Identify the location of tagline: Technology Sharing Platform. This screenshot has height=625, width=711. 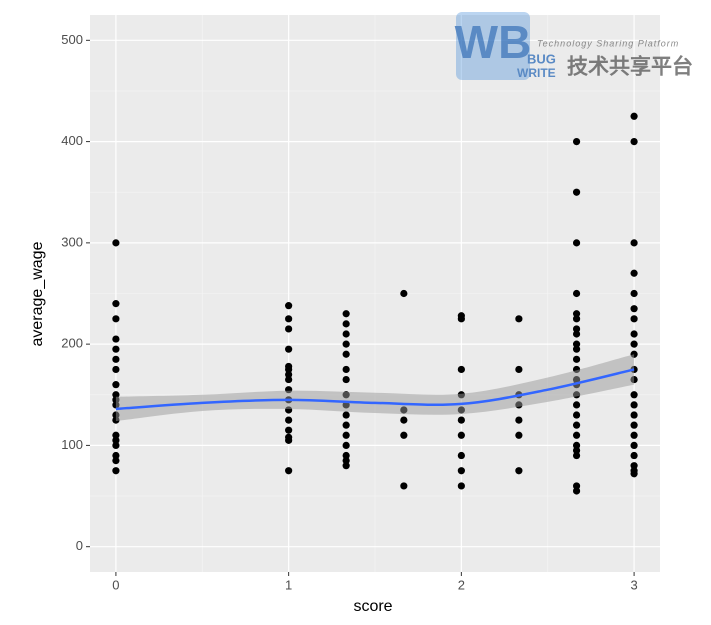
(608, 43).